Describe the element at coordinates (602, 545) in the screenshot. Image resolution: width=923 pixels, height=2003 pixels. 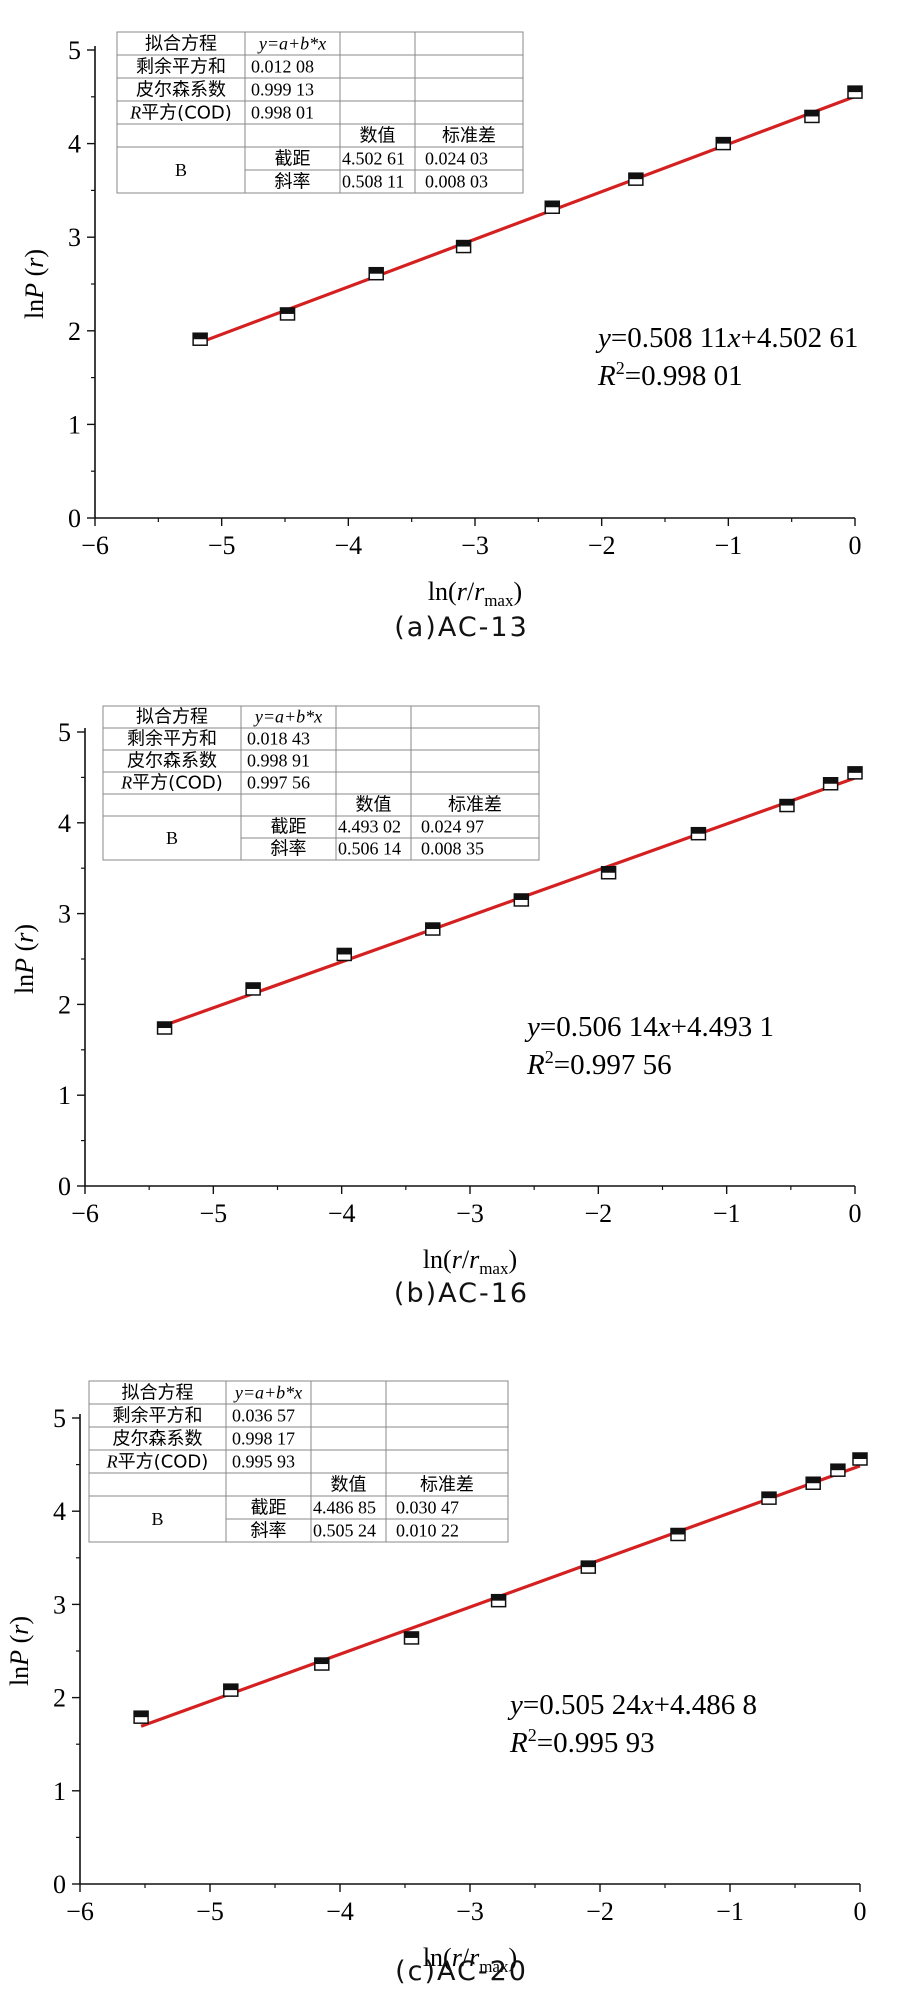
I see `x-tick-label: −2` at that location.